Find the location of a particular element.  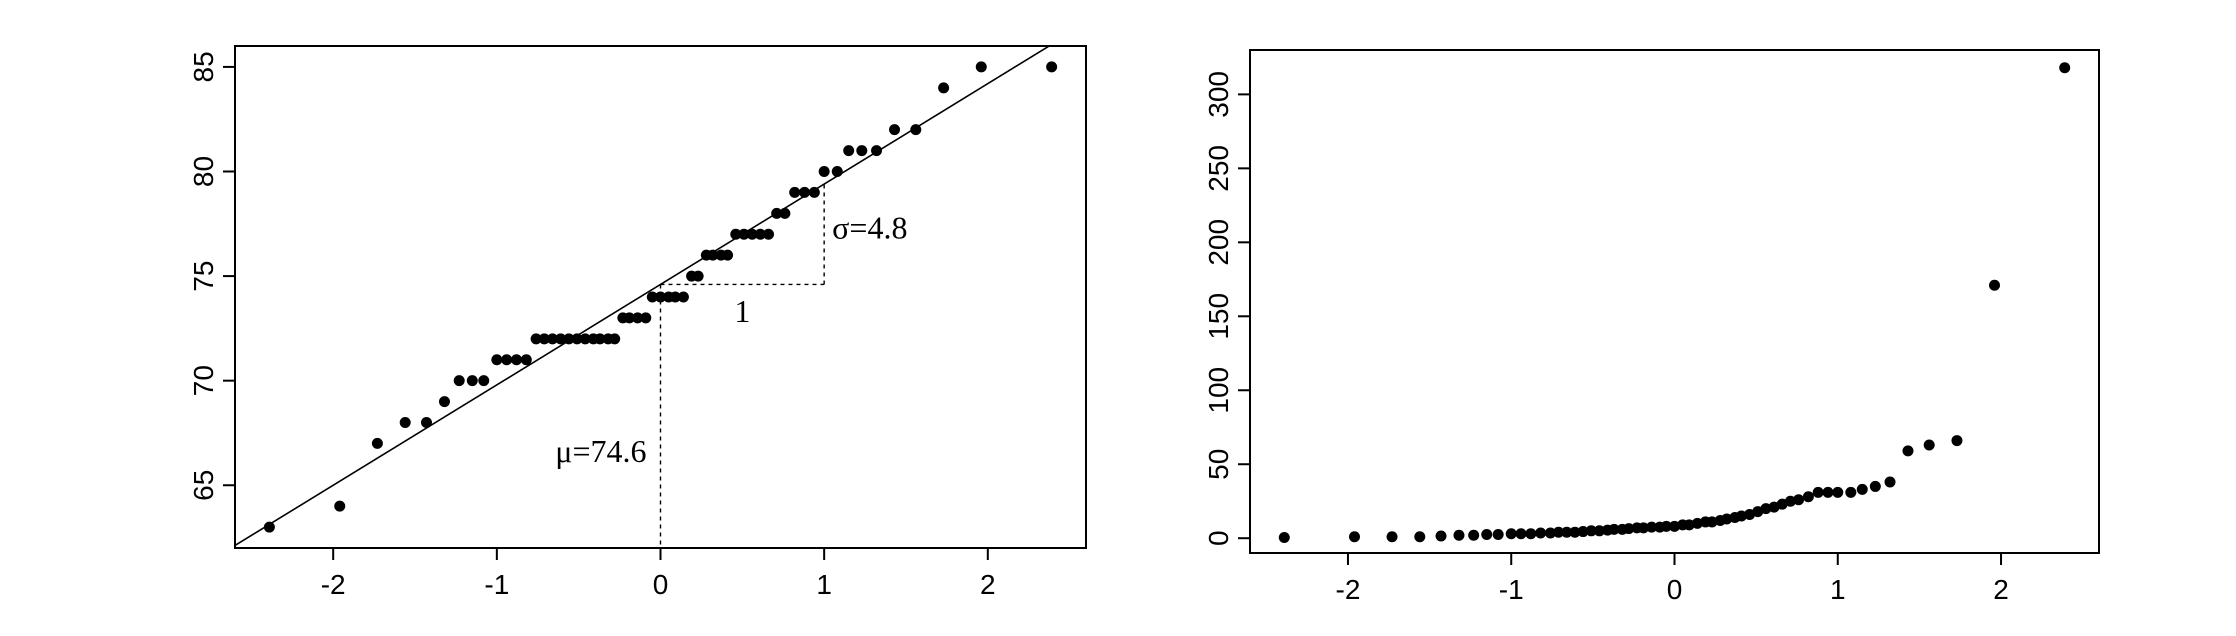

y-tick-label: 300 is located at coordinates (1218, 94).